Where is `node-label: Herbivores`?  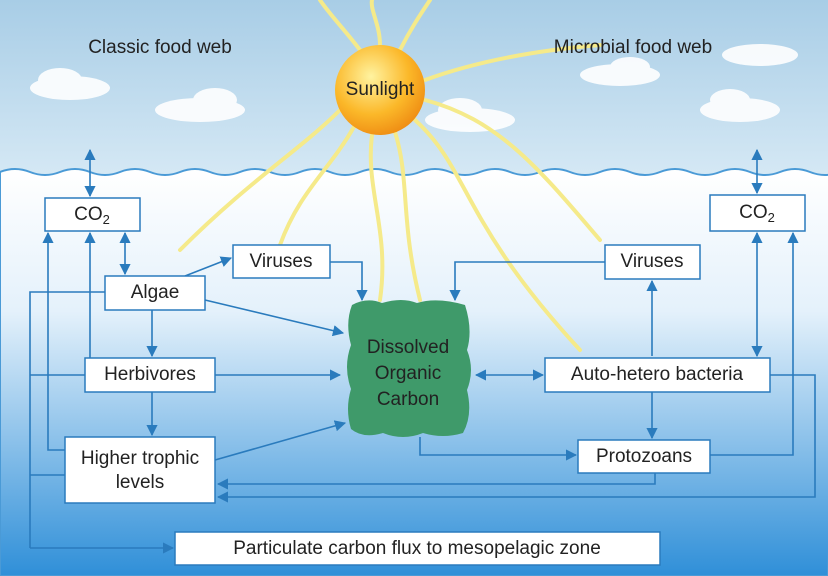
node-label: Herbivores is located at coordinates (150, 374).